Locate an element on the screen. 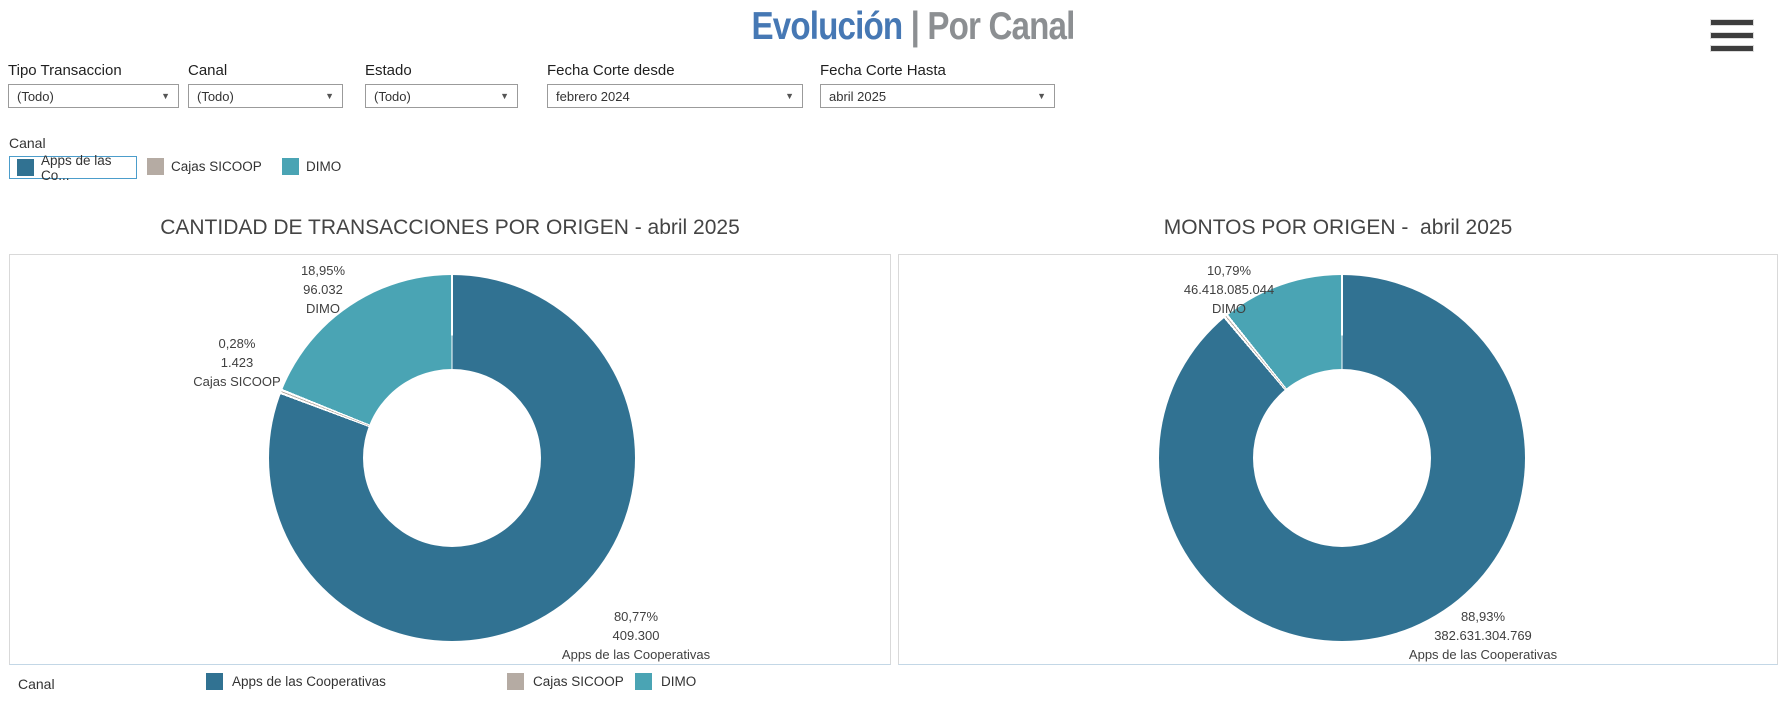 The height and width of the screenshot is (702, 1792). filter-value: febrero 2024 is located at coordinates (593, 96).